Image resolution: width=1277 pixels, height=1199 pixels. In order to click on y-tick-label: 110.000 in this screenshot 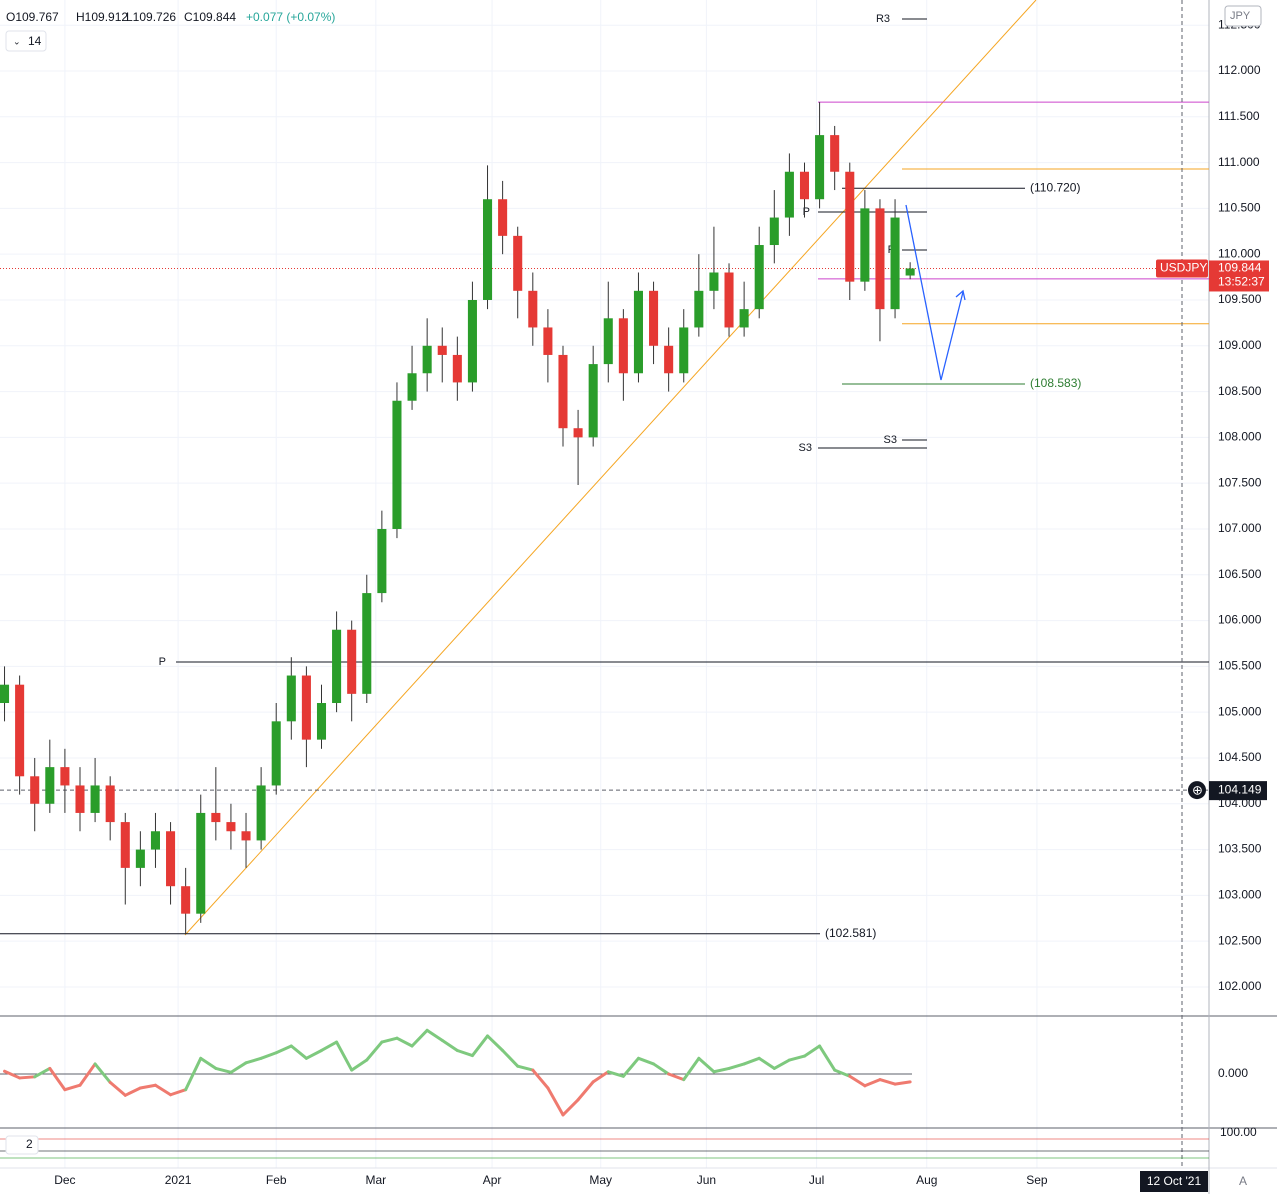, I will do `click(1239, 253)`.